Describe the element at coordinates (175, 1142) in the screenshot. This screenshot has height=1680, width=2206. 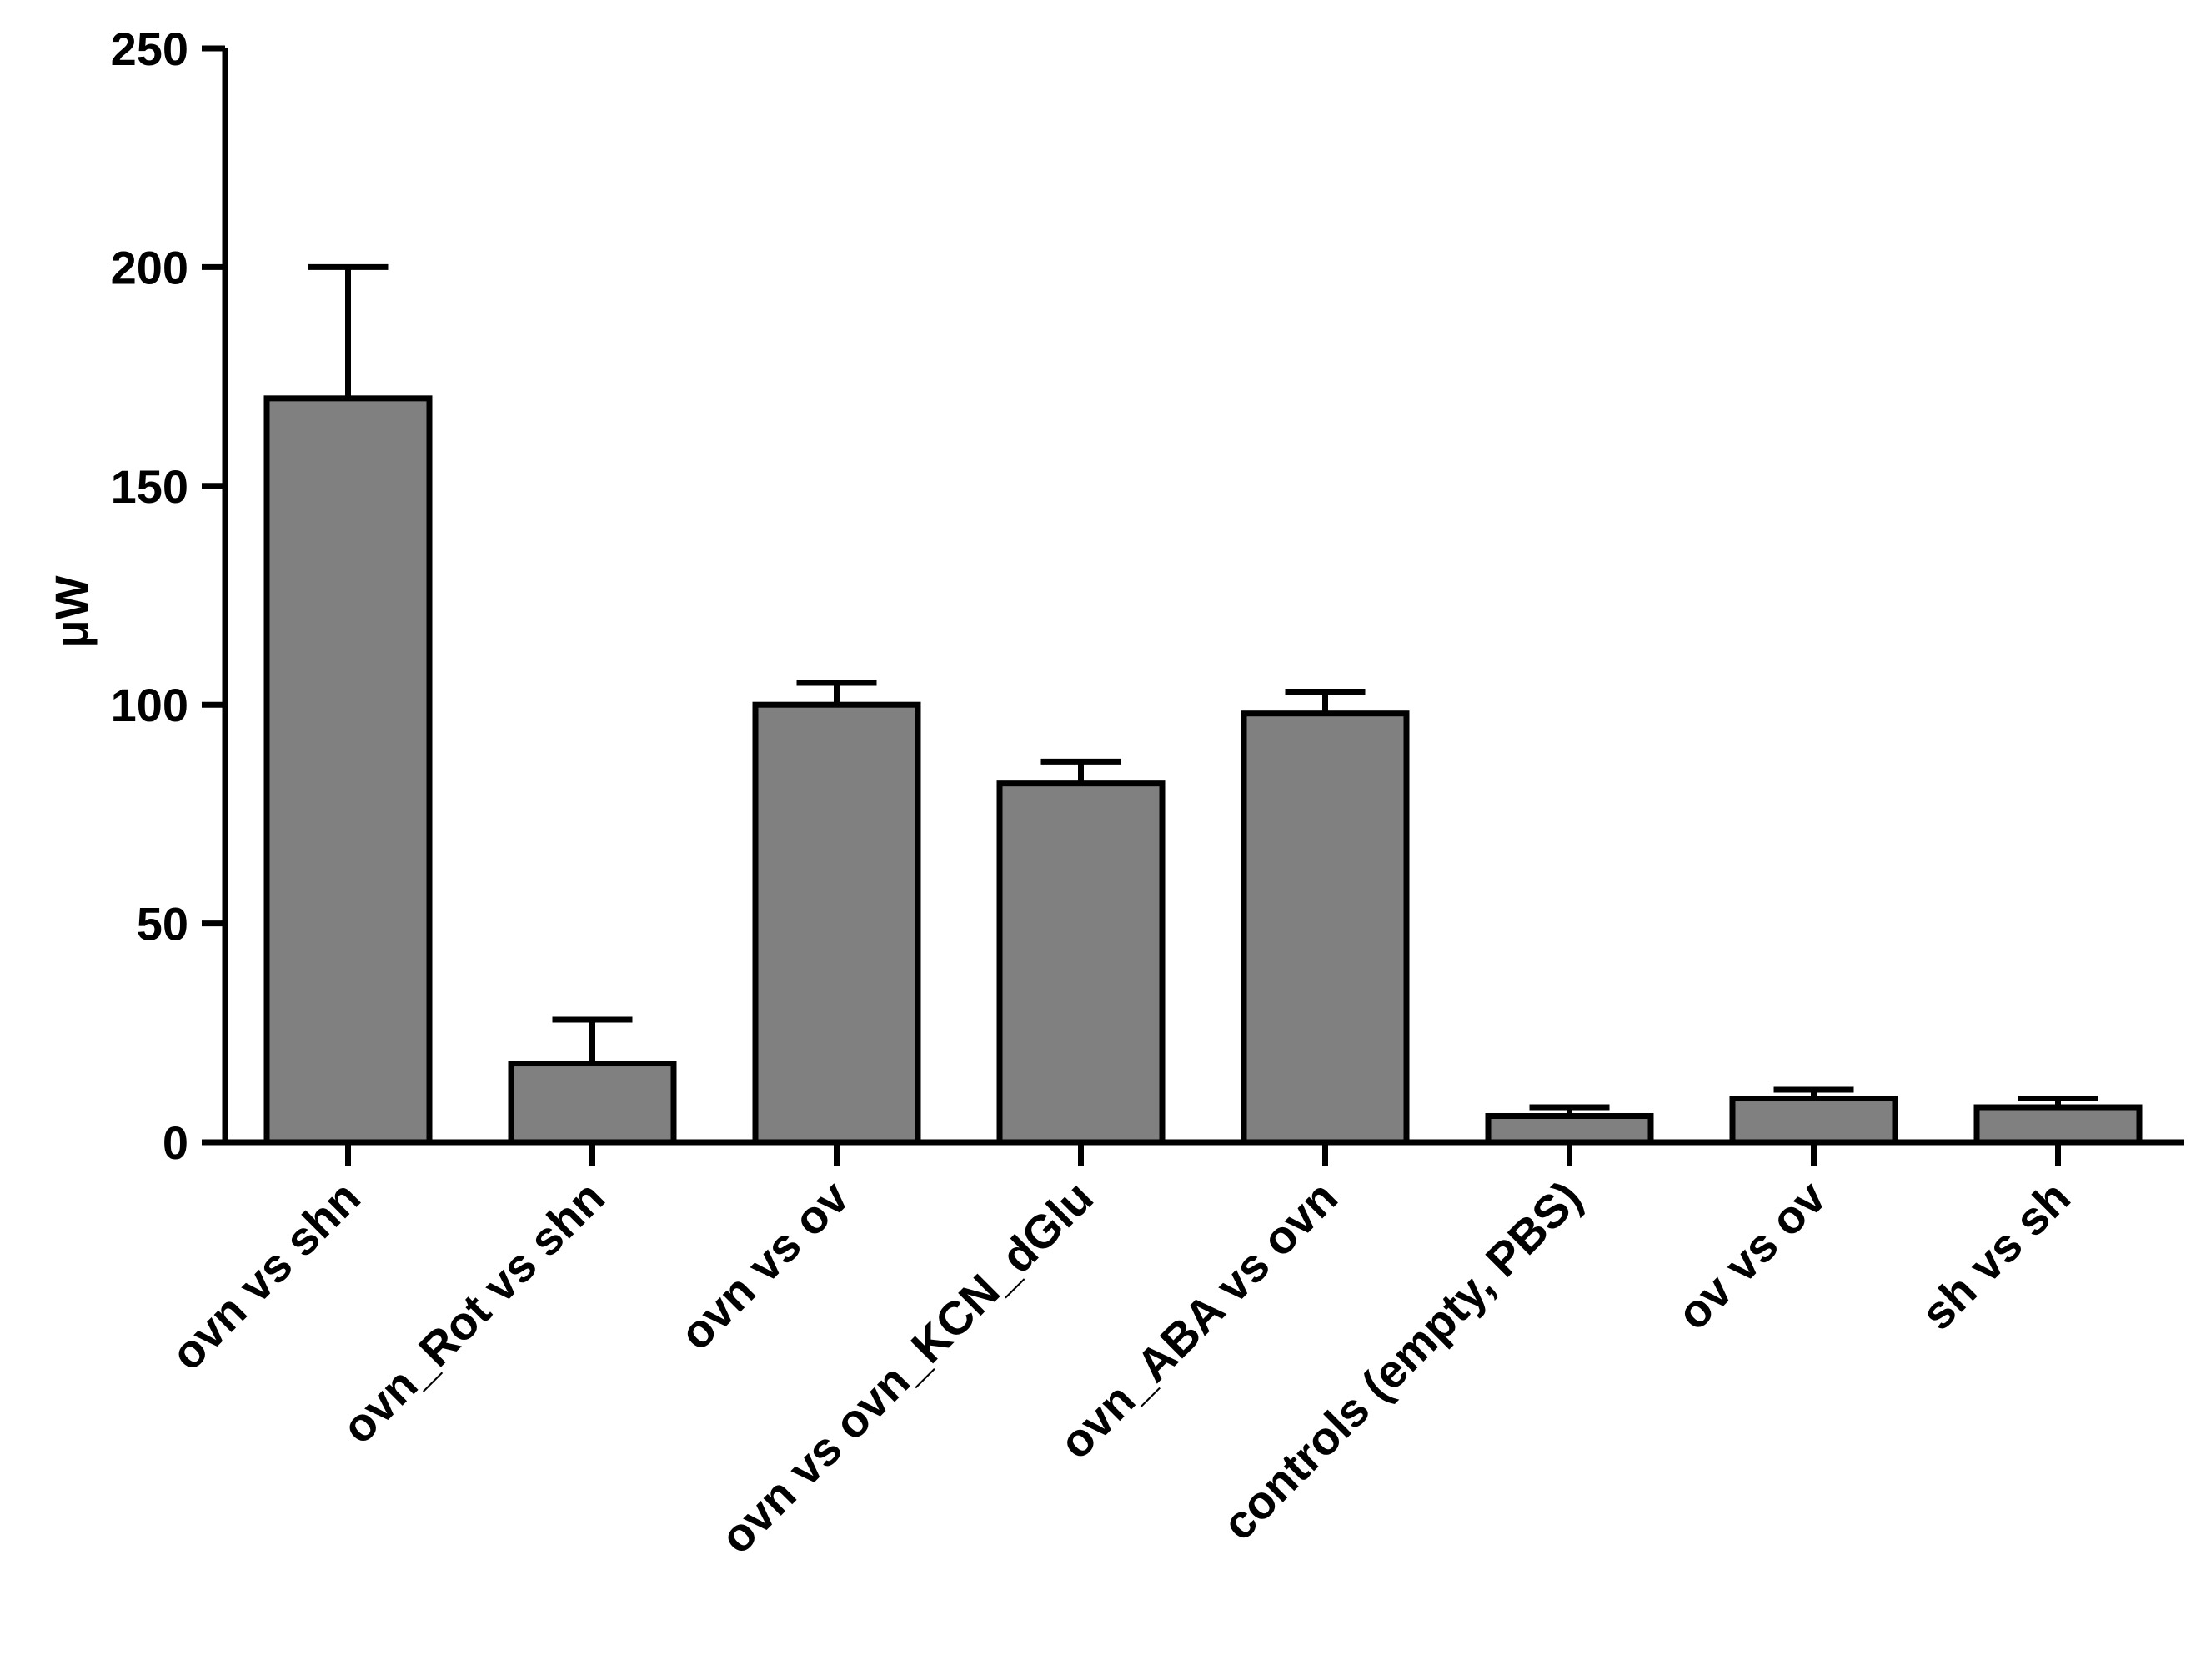
I see `y-tick-label: 0` at that location.